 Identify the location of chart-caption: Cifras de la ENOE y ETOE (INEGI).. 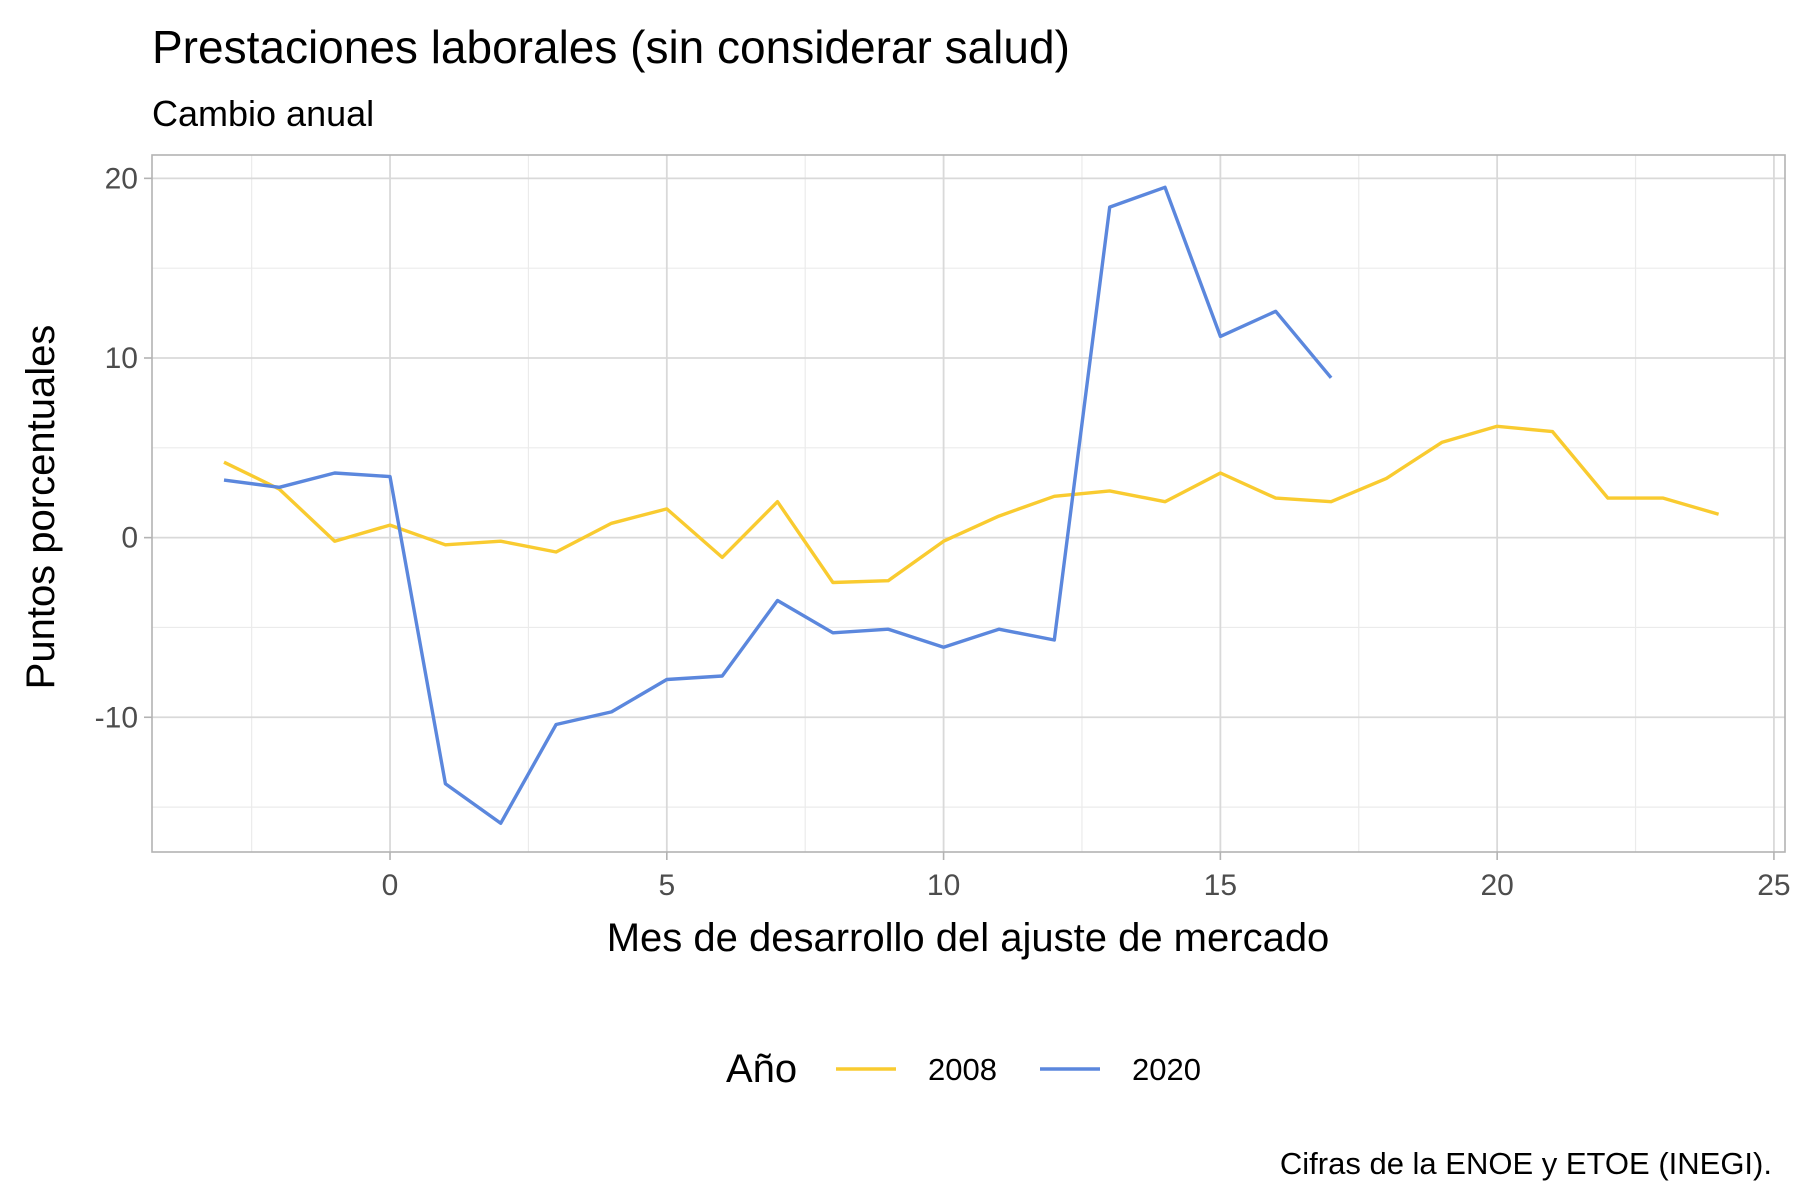
(1526, 1163).